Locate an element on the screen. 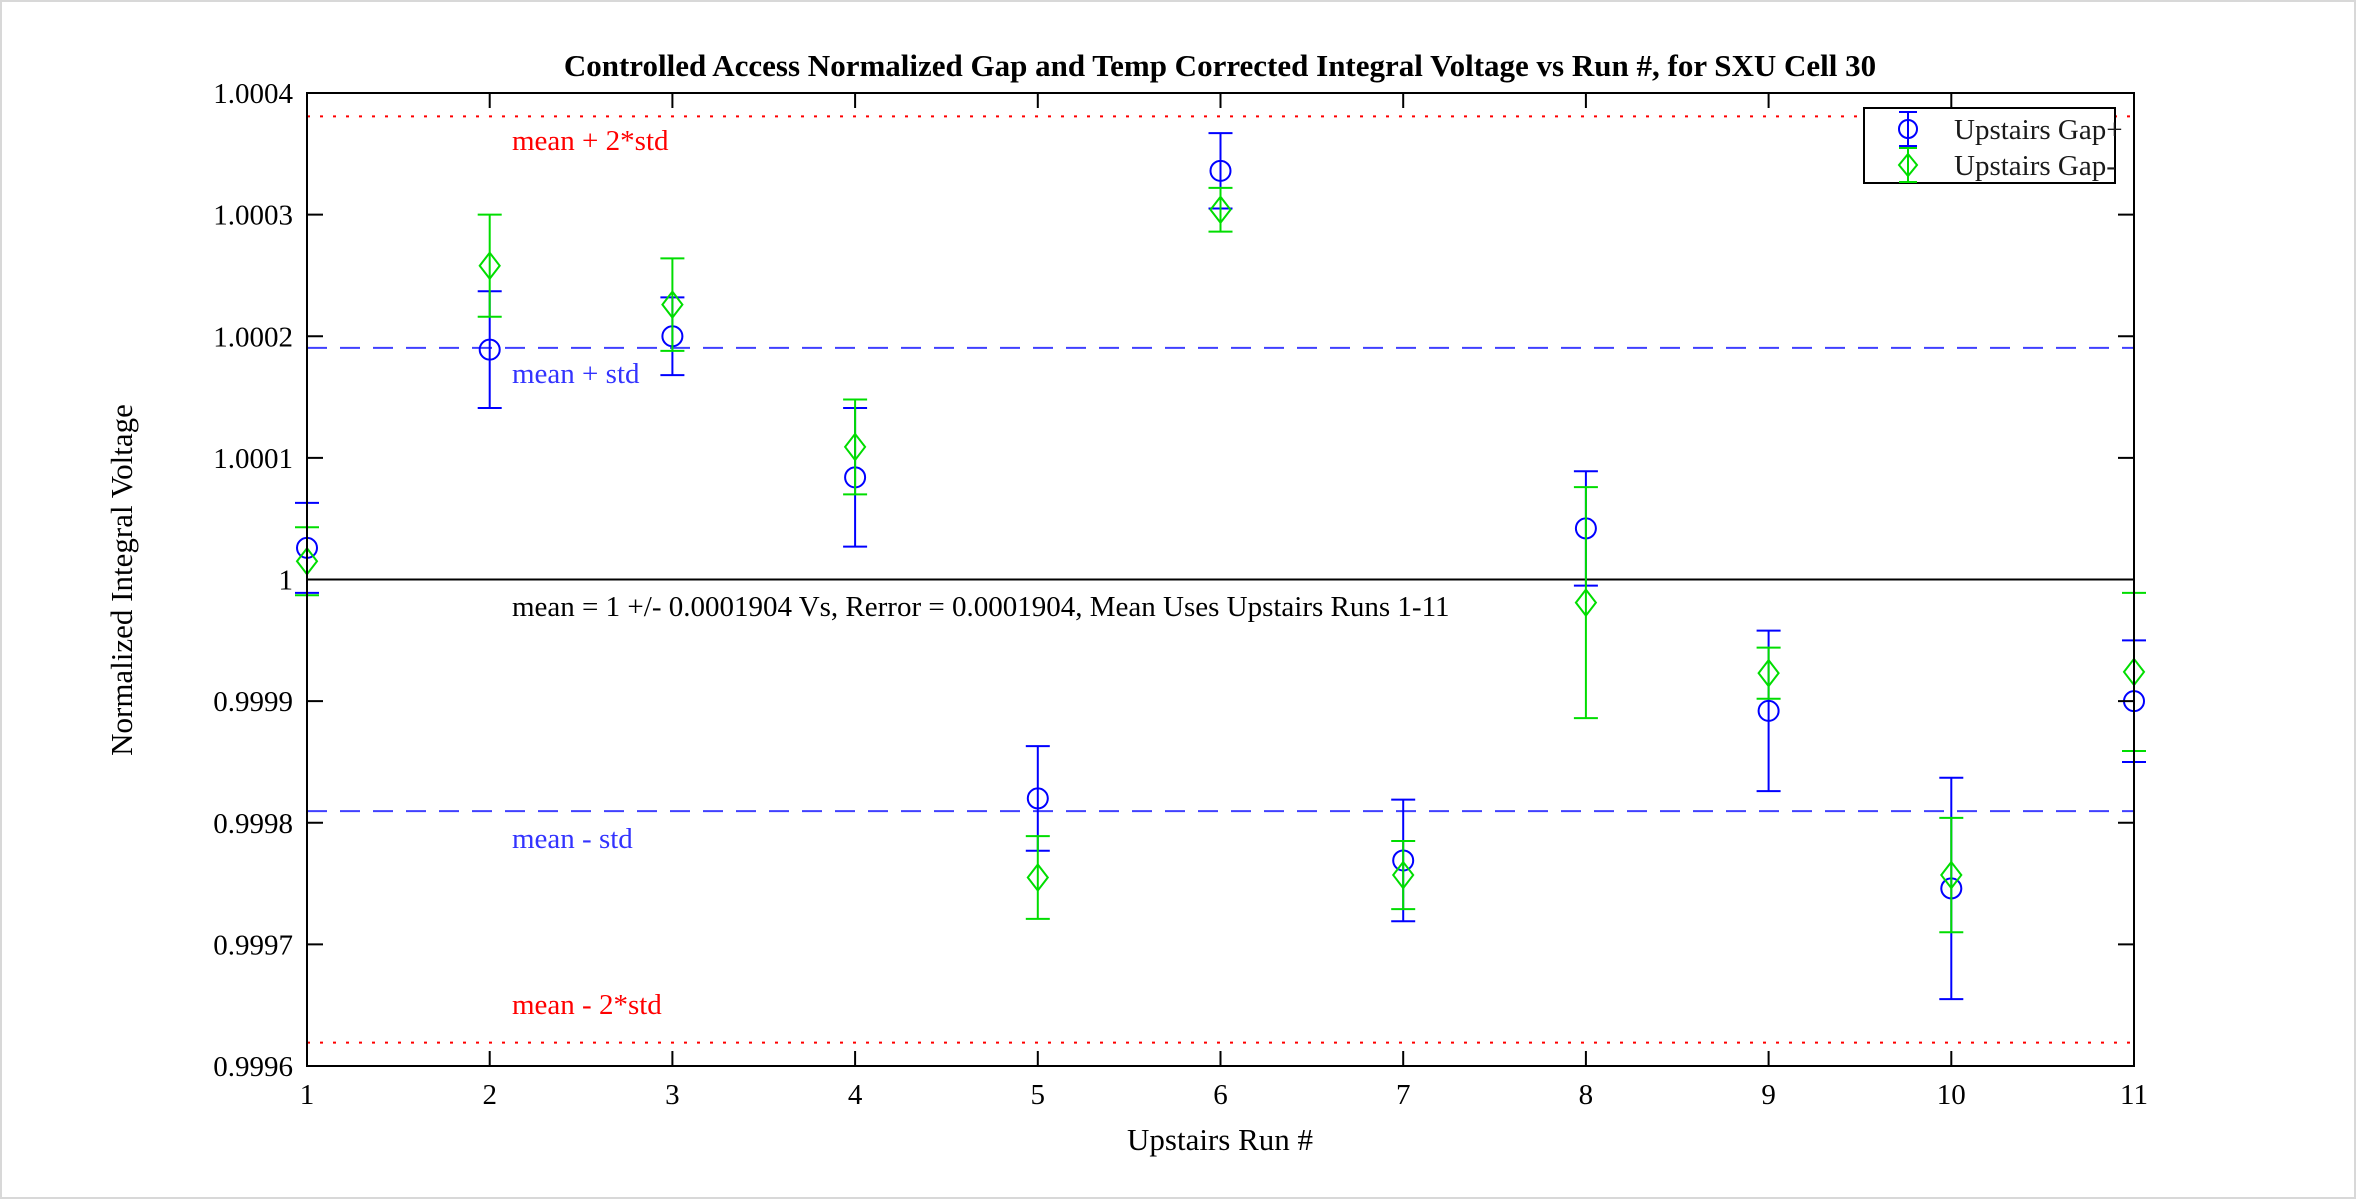 The width and height of the screenshot is (2356, 1201). label-mean-minus-2std: mean - 2*std is located at coordinates (587, 1005).